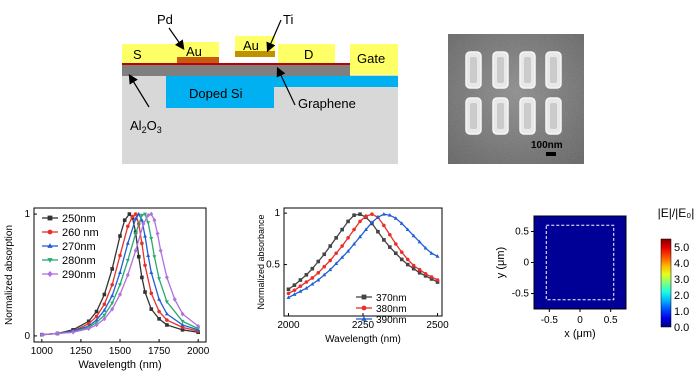 Image resolution: width=699 pixels, height=384 pixels. What do you see at coordinates (681, 296) in the screenshot?
I see `colorbar-tick-label: 2.0` at bounding box center [681, 296].